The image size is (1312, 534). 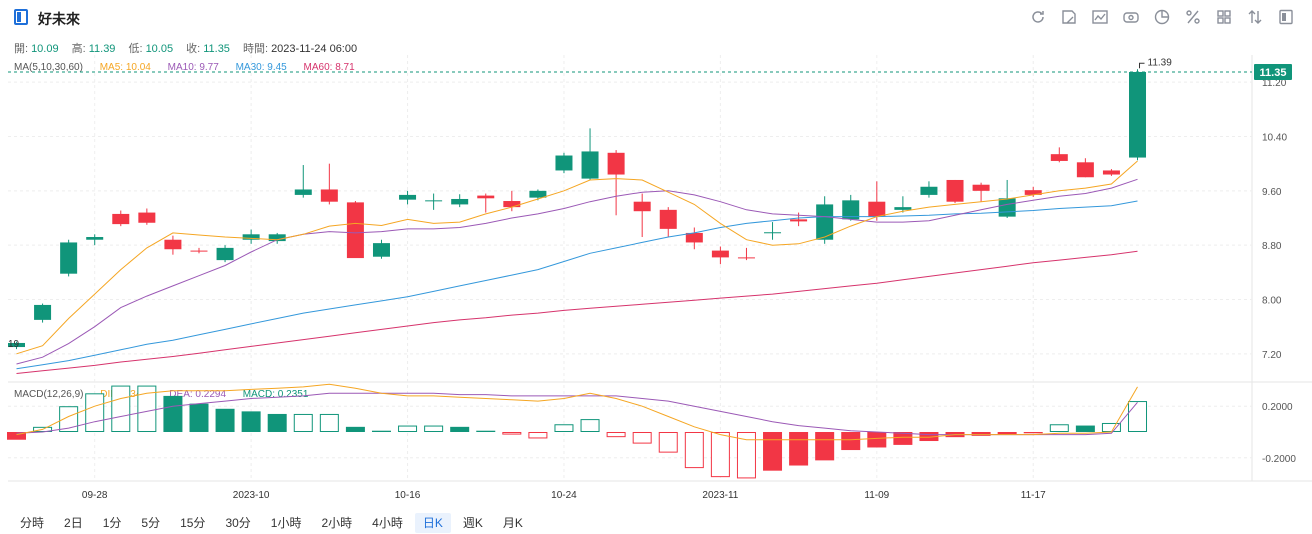 What do you see at coordinates (512, 523) in the screenshot?
I see `tab-monthly: 月K` at bounding box center [512, 523].